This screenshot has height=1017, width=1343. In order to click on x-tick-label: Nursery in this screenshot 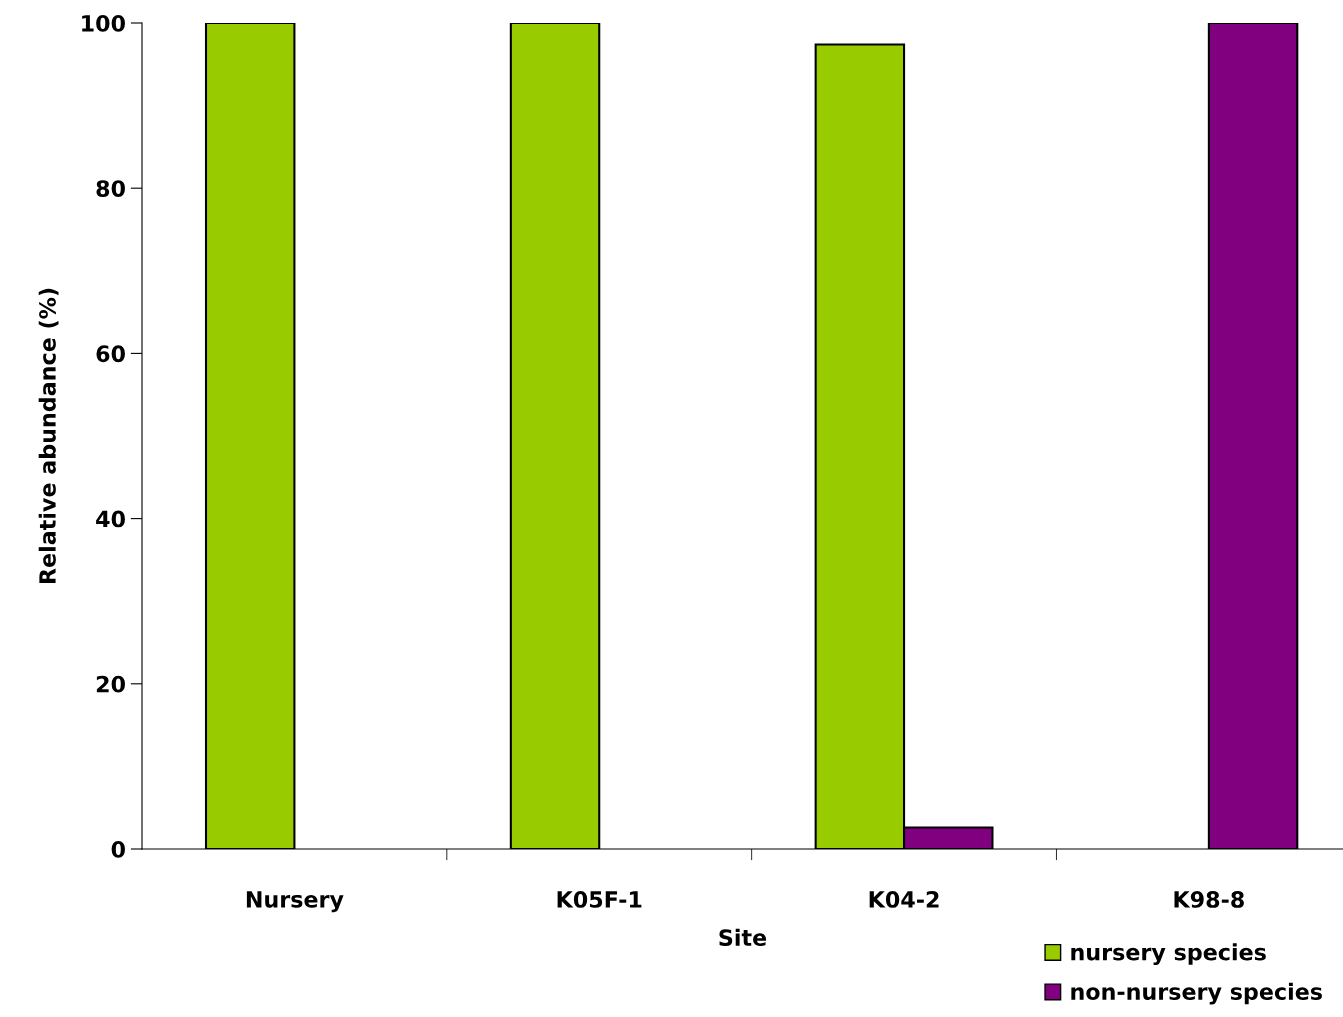, I will do `click(295, 902)`.